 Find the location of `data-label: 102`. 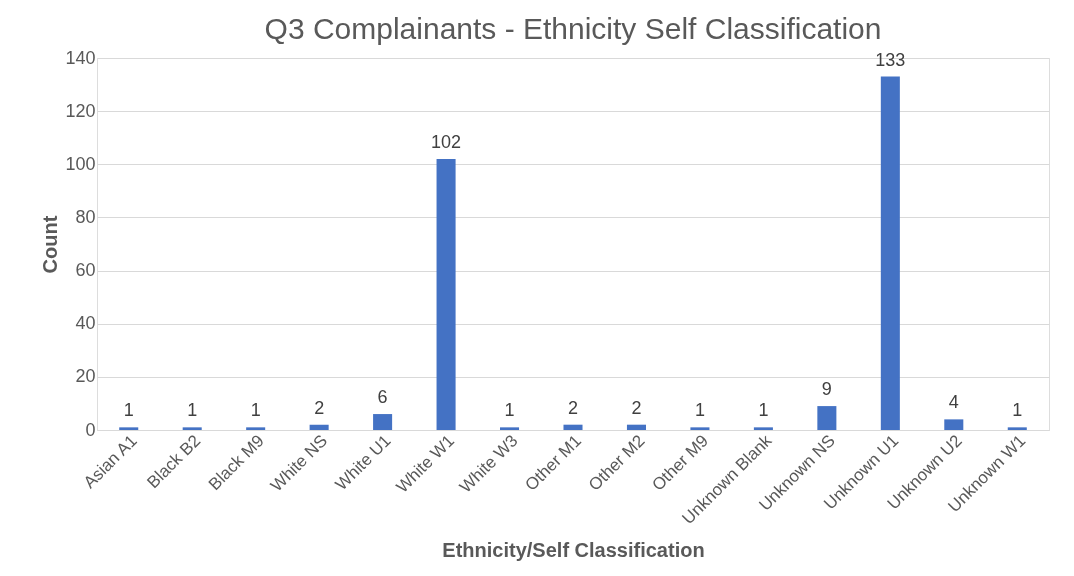

data-label: 102 is located at coordinates (446, 141).